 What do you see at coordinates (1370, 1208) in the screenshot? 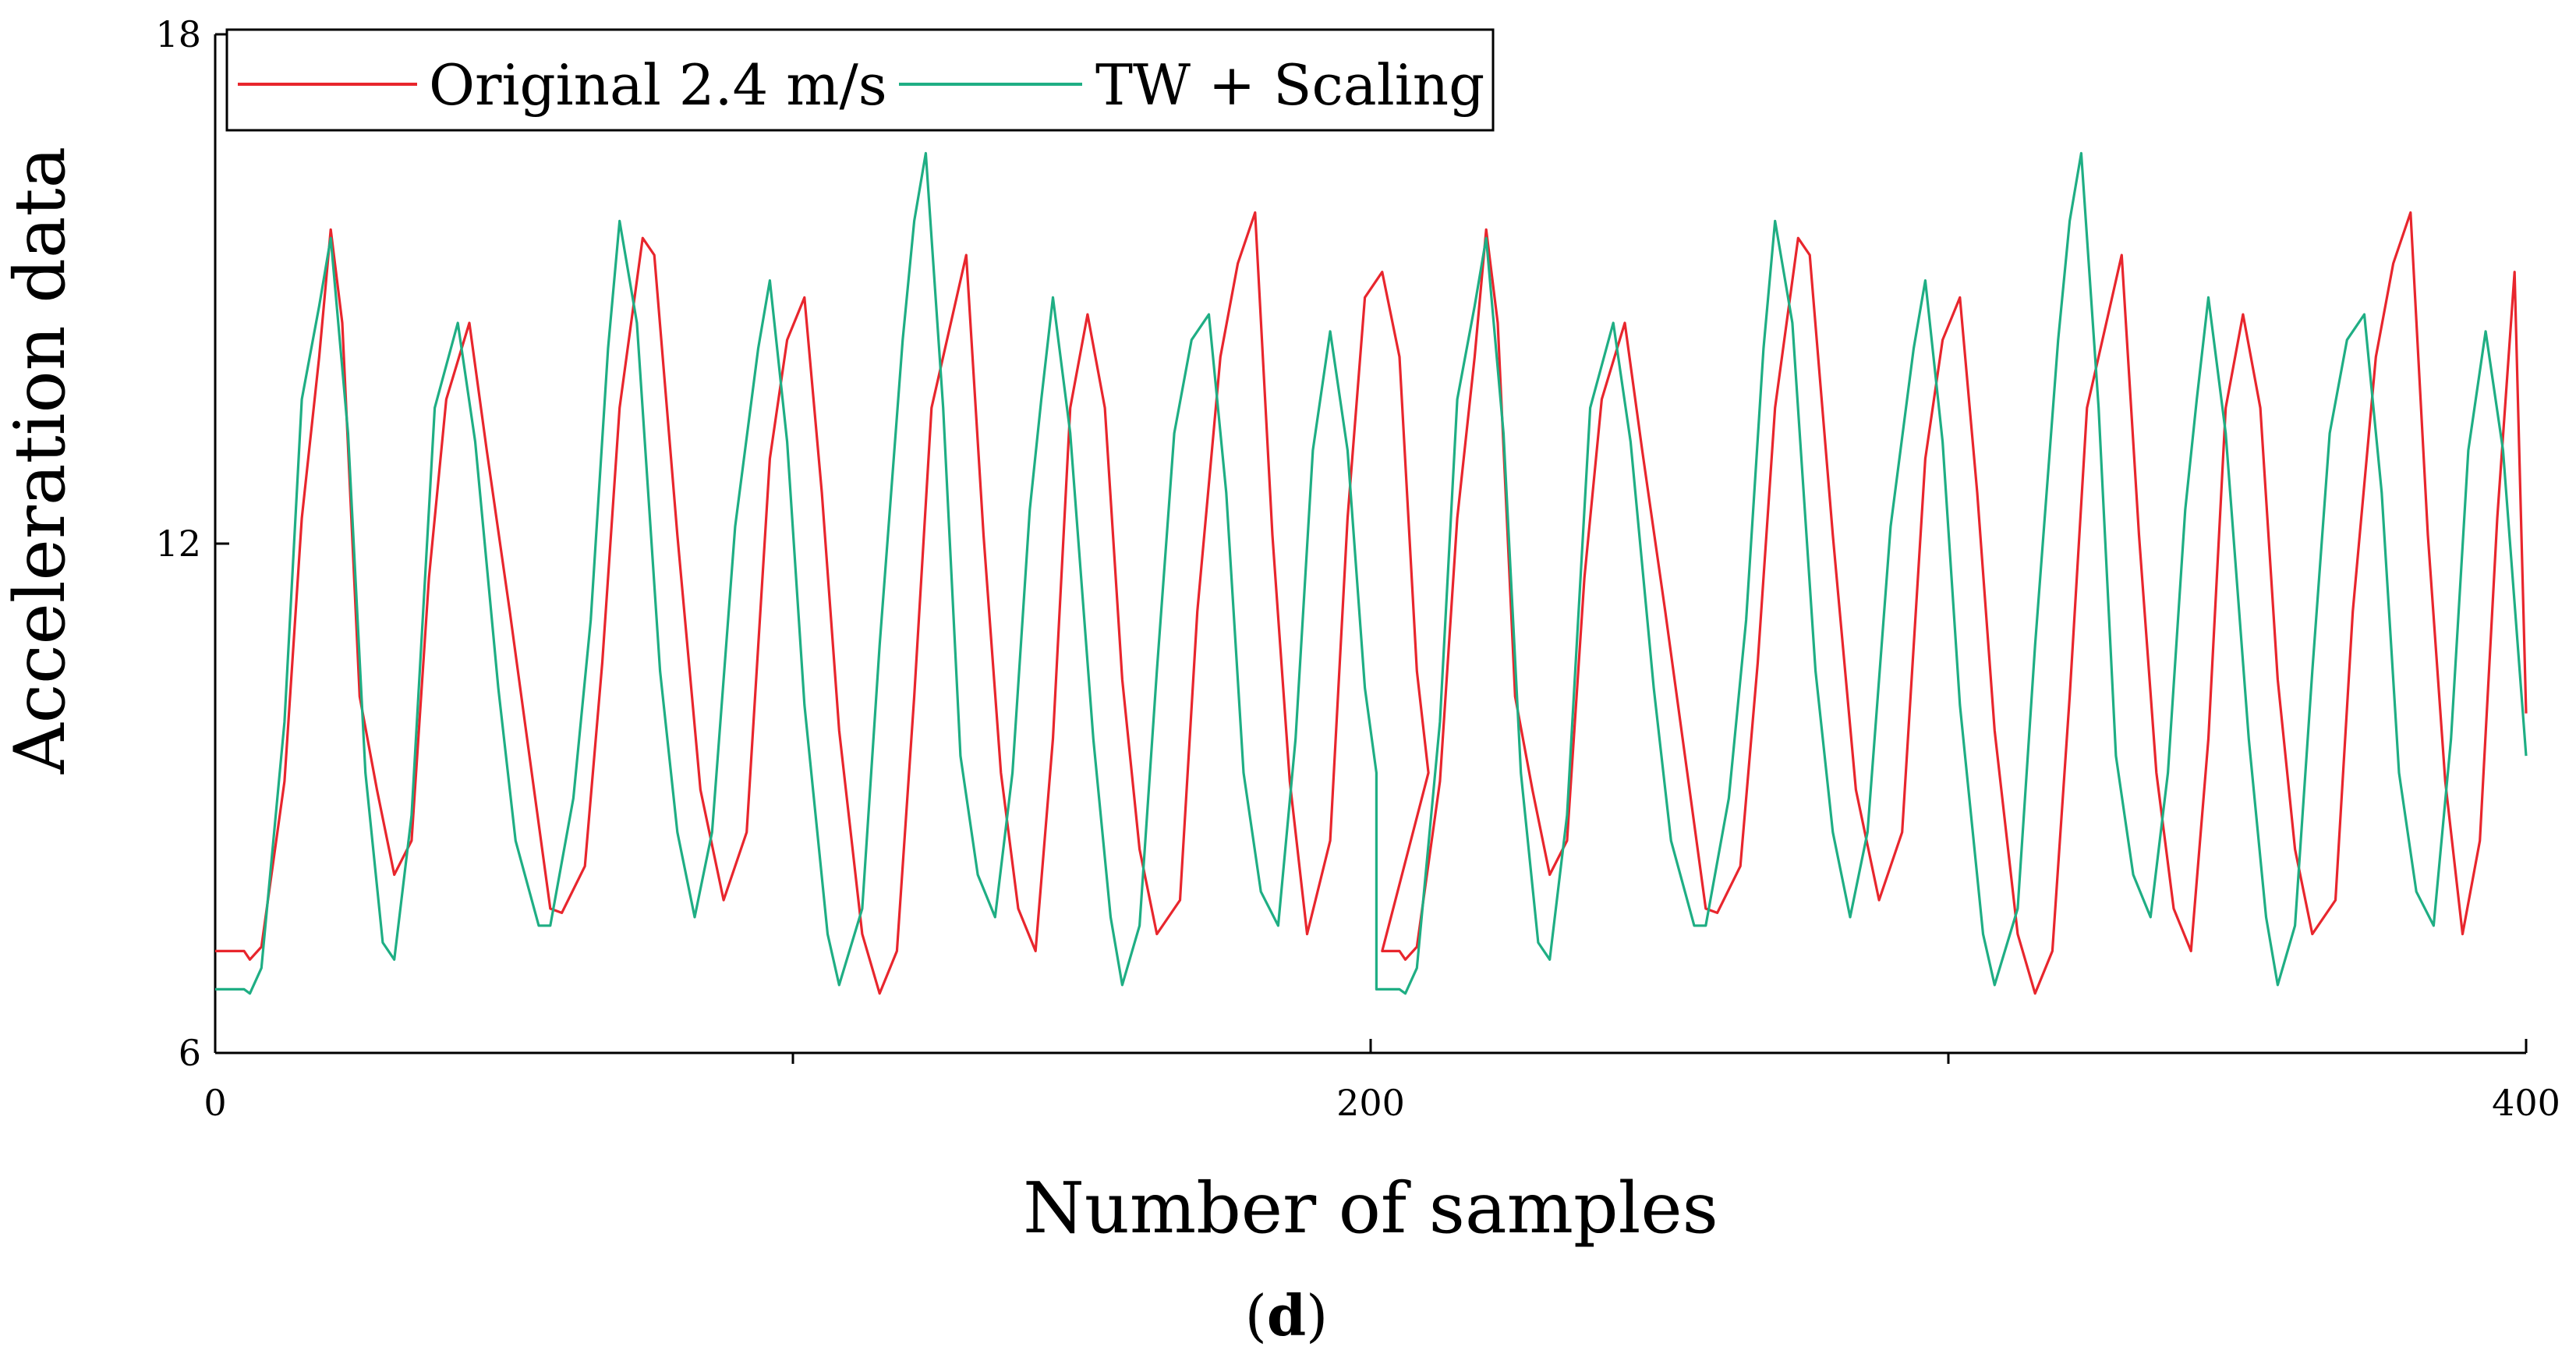
I see `x-axis-title: Number of samples` at bounding box center [1370, 1208].